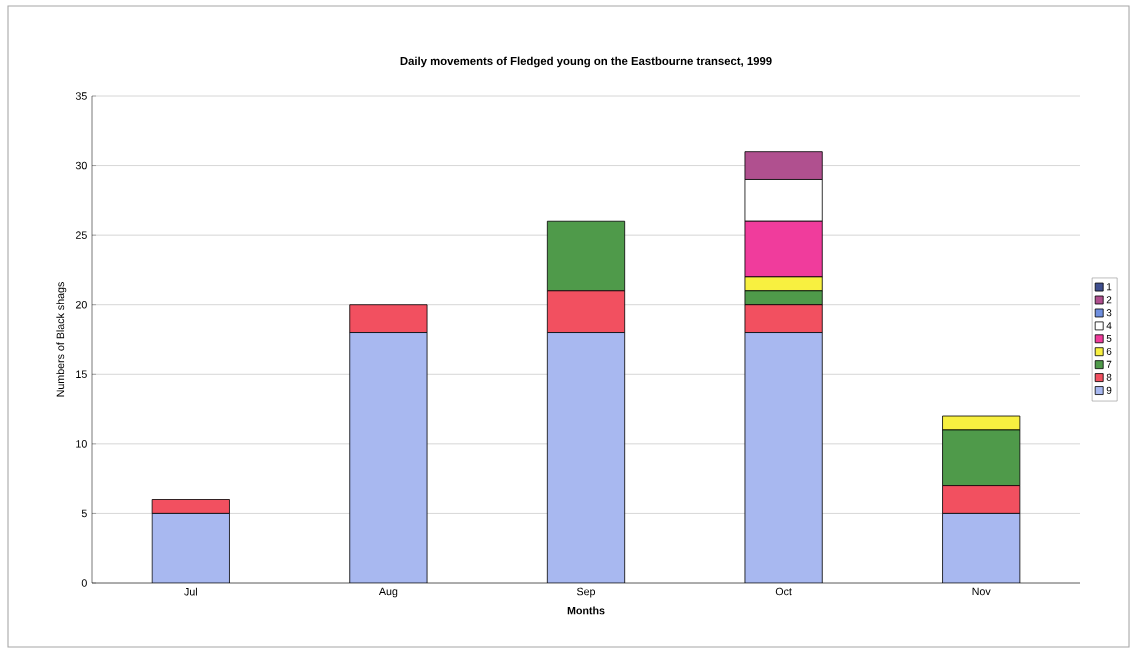 The width and height of the screenshot is (1131, 651). Describe the element at coordinates (84, 513) in the screenshot. I see `y-tick-label: 5` at that location.